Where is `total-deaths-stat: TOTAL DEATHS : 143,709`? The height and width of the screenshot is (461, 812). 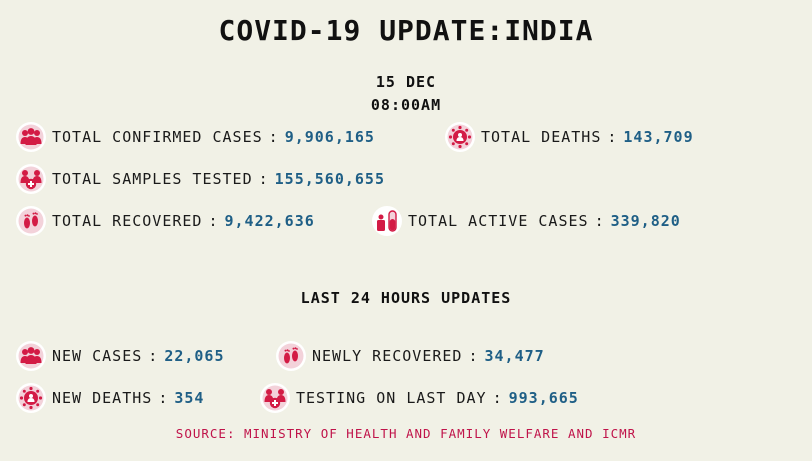
total-deaths-stat: TOTAL DEATHS : 143,709 is located at coordinates (569, 137).